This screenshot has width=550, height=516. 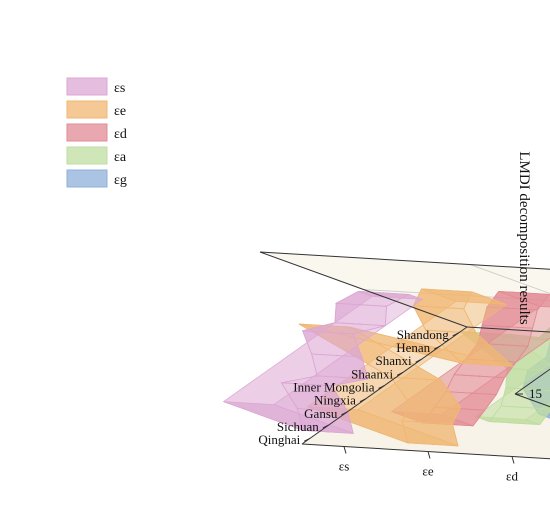 I want to click on z-axis-title: LMDI decomposition results, so click(x=524, y=237).